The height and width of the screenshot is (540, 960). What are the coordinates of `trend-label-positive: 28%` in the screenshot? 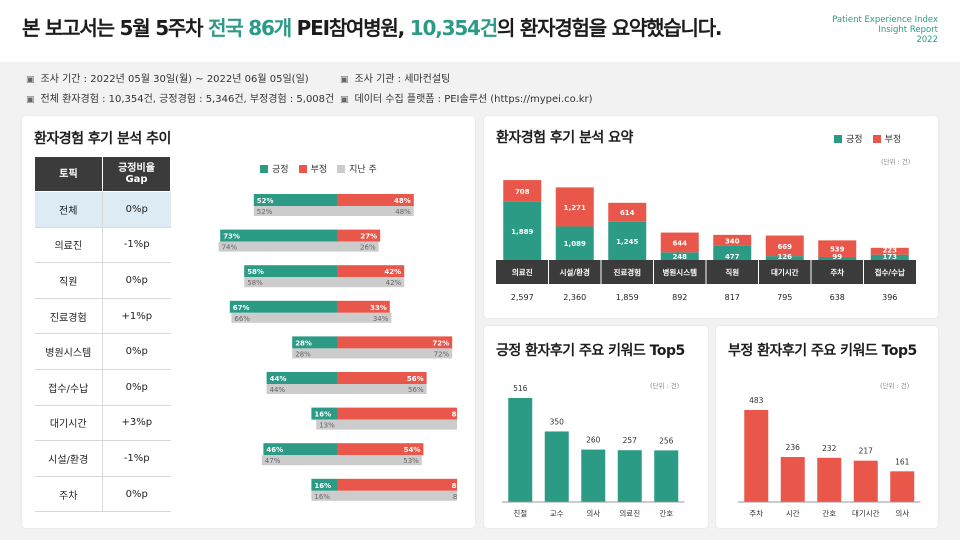 It's located at (303, 343).